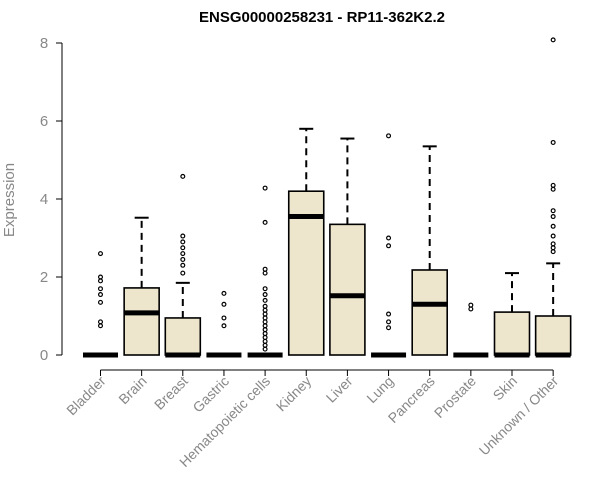 The height and width of the screenshot is (500, 600). Describe the element at coordinates (141, 286) in the screenshot. I see `box-brain` at that location.